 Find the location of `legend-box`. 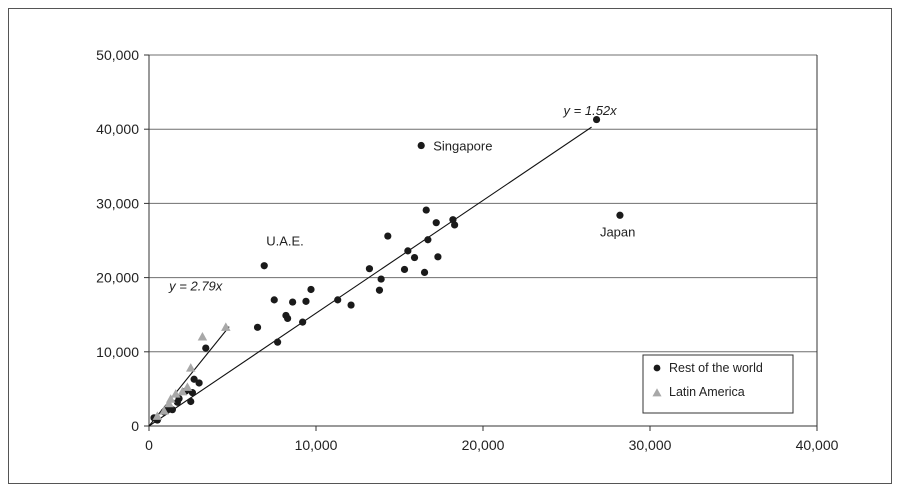

legend-box is located at coordinates (718, 384).